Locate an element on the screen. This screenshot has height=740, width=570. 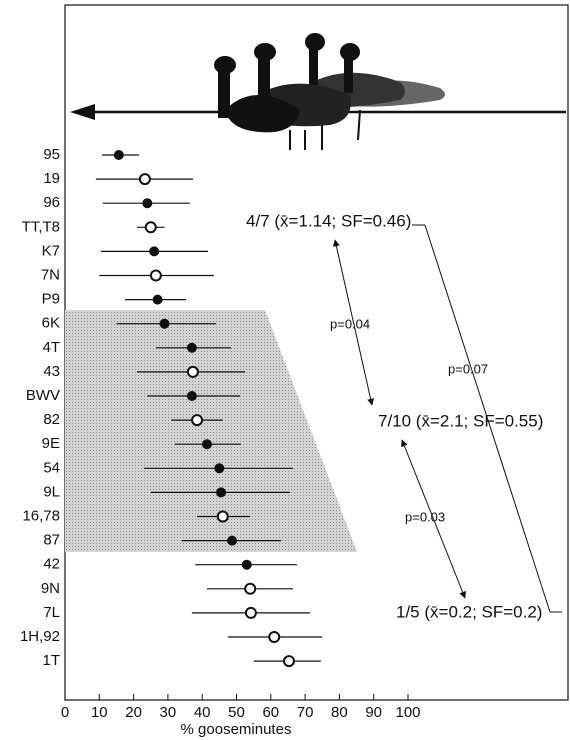
y-tick-label: 54 is located at coordinates (51, 467).